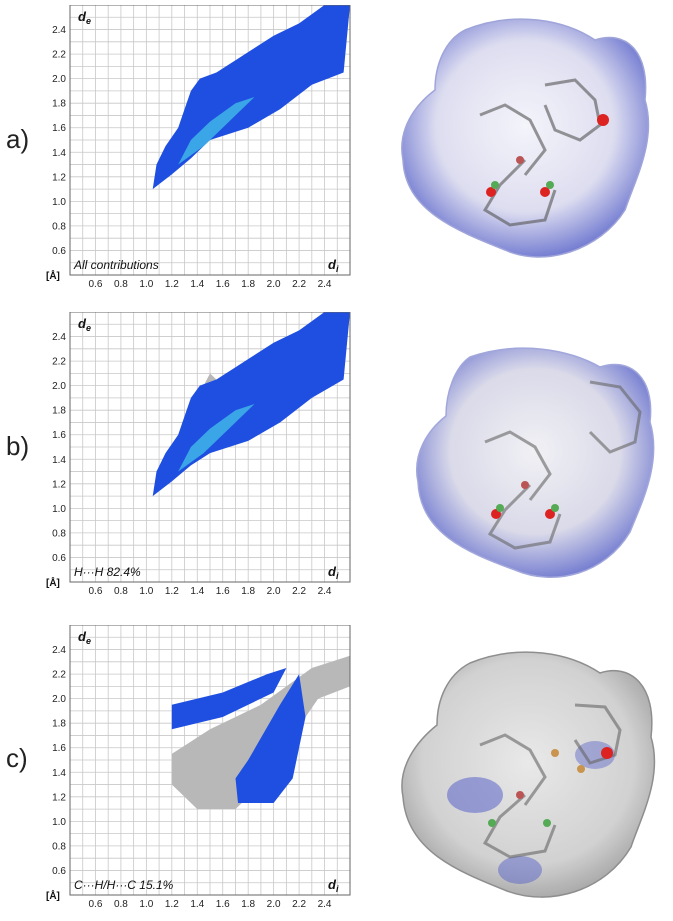 Image resolution: width=673 pixels, height=921 pixels. What do you see at coordinates (216, 131) in the screenshot?
I see `cyan-core` at bounding box center [216, 131].